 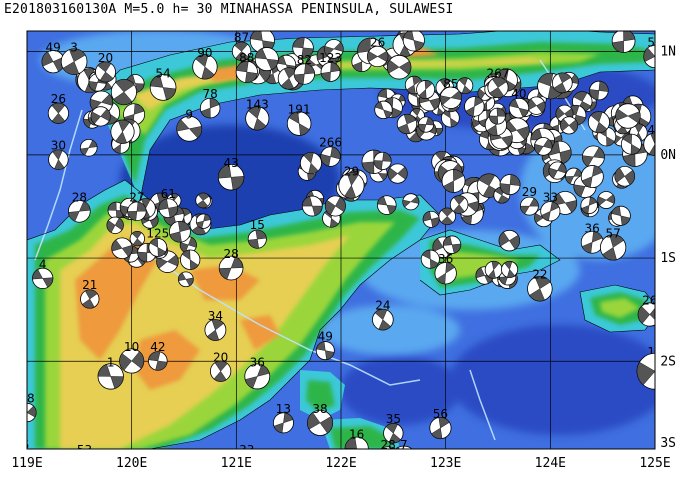 What do you see at coordinates (21, 445) in the screenshot?
I see `event-depth-label: 15` at bounding box center [21, 445].